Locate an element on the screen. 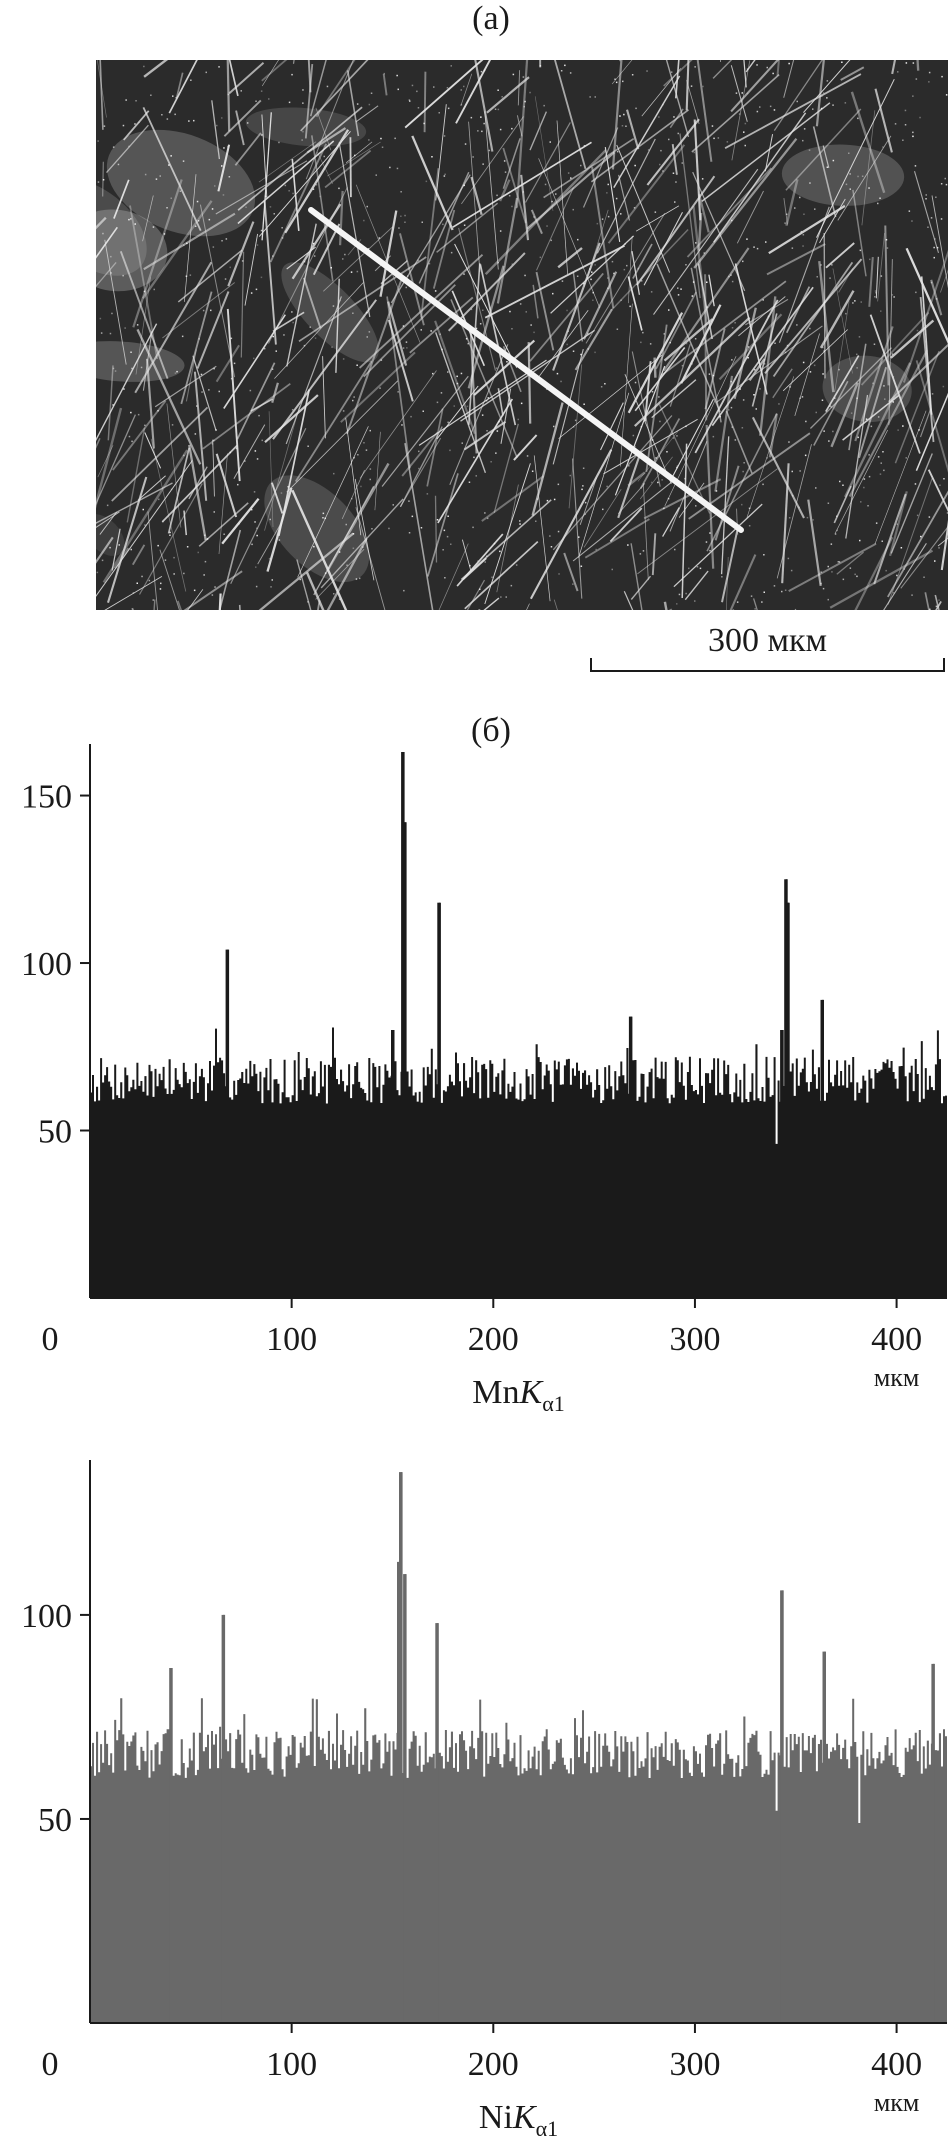  ni-xlabel-element: Ni is located at coordinates (496, 2117).